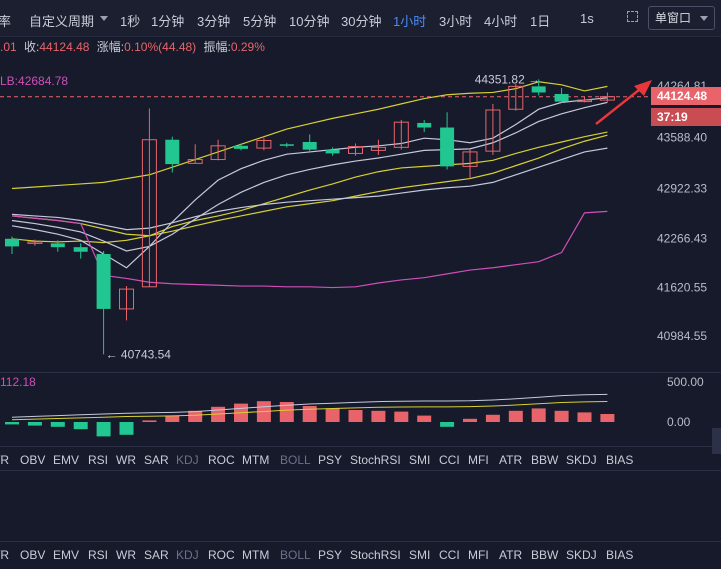 This screenshot has height=569, width=721. What do you see at coordinates (217, 47) in the screenshot?
I see `amplitude-label: 振幅:` at bounding box center [217, 47].